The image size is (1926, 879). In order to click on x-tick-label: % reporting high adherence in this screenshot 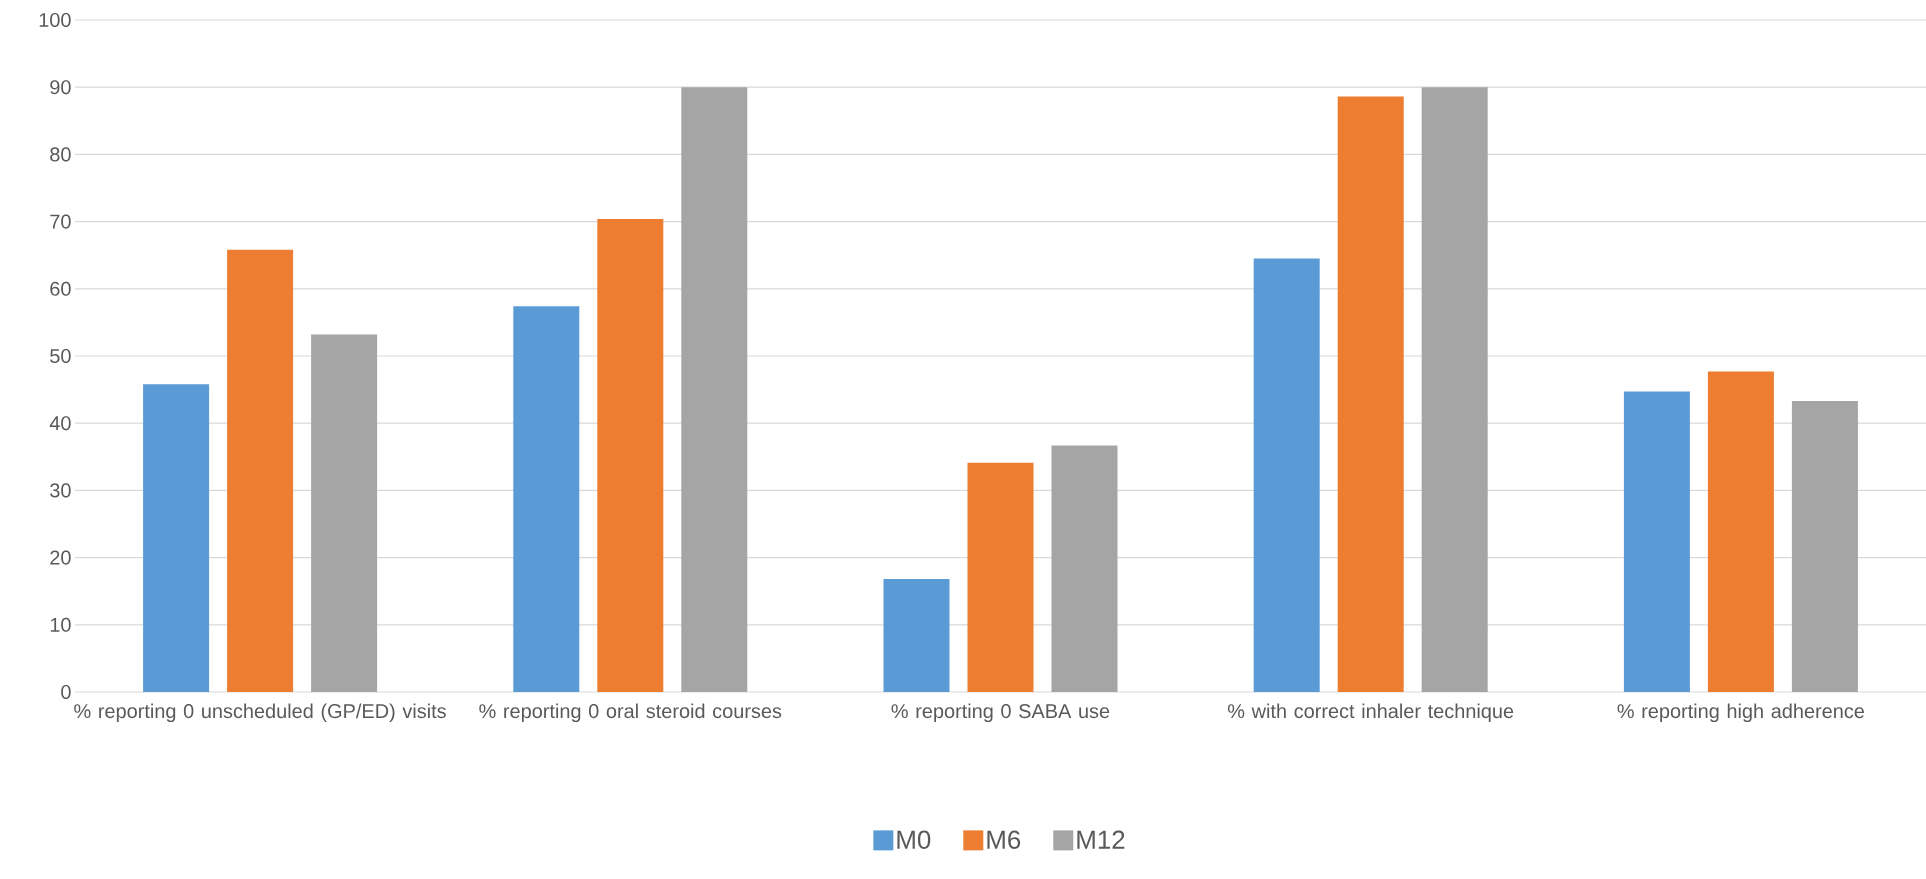, I will do `click(1740, 713)`.